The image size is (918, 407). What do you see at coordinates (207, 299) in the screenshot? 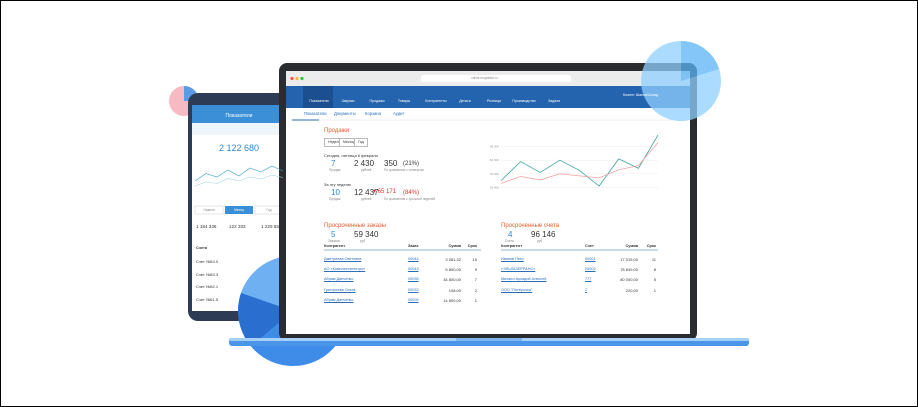
I see `list-item: Счет №51.5` at bounding box center [207, 299].